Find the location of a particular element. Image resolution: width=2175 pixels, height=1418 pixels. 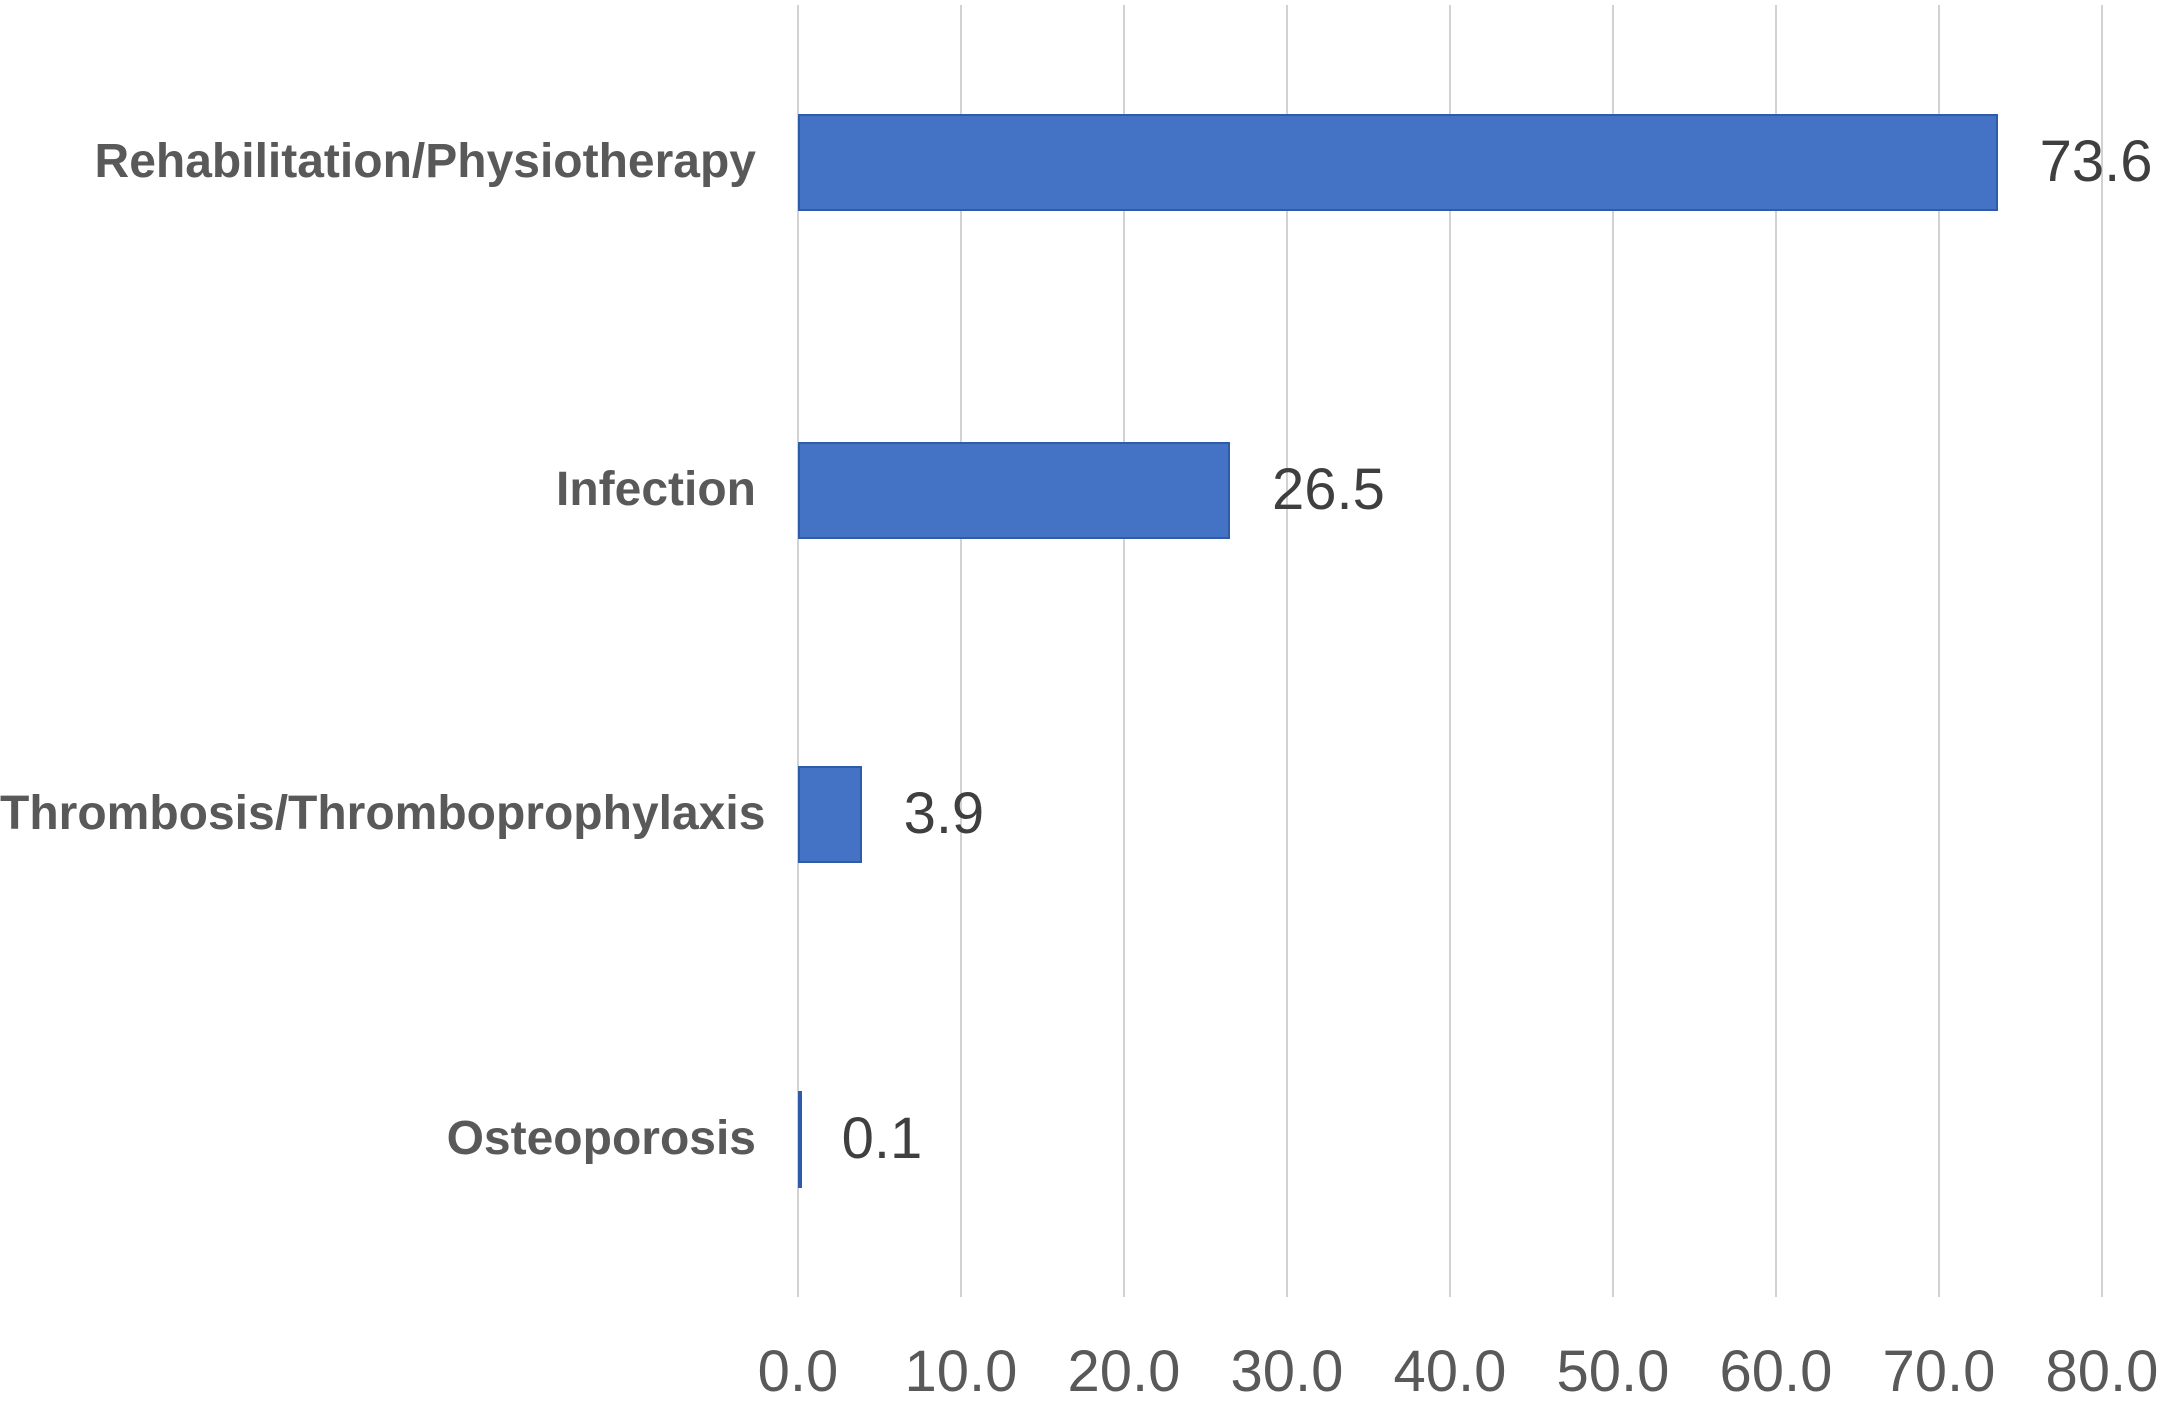

category-label: Thrombosis/Thromboprophylaxis is located at coordinates (383, 813).